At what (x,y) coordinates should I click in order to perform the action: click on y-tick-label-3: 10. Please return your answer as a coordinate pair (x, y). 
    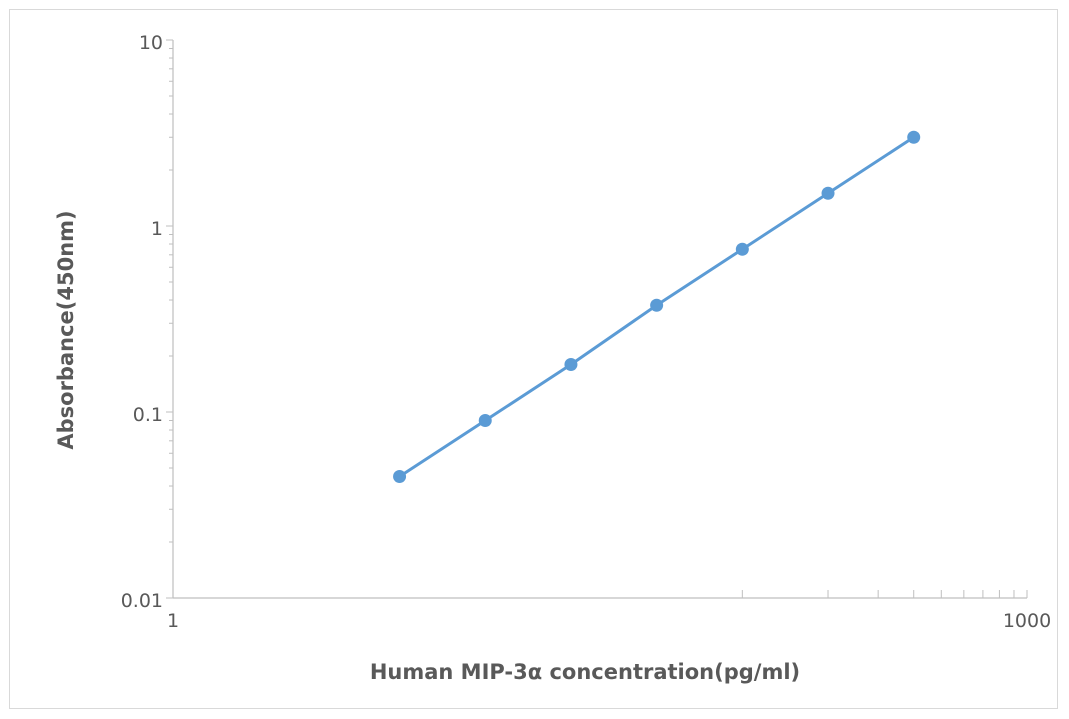
    Looking at the image, I should click on (151, 43).